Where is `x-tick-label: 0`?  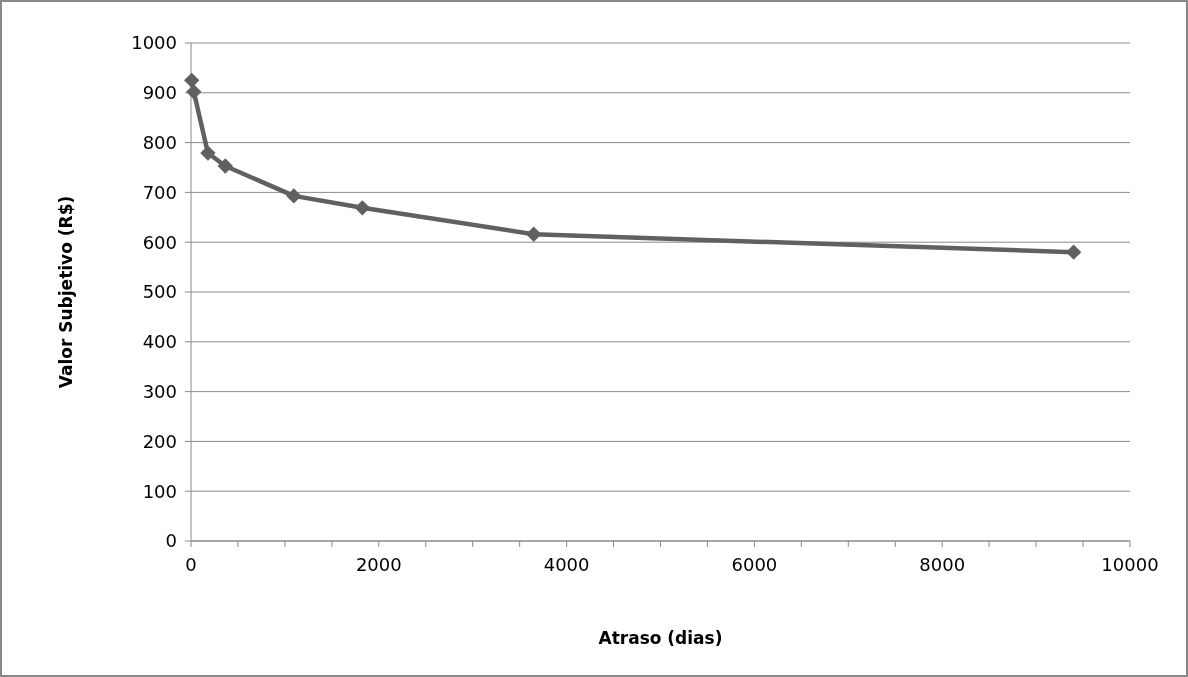 x-tick-label: 0 is located at coordinates (191, 564).